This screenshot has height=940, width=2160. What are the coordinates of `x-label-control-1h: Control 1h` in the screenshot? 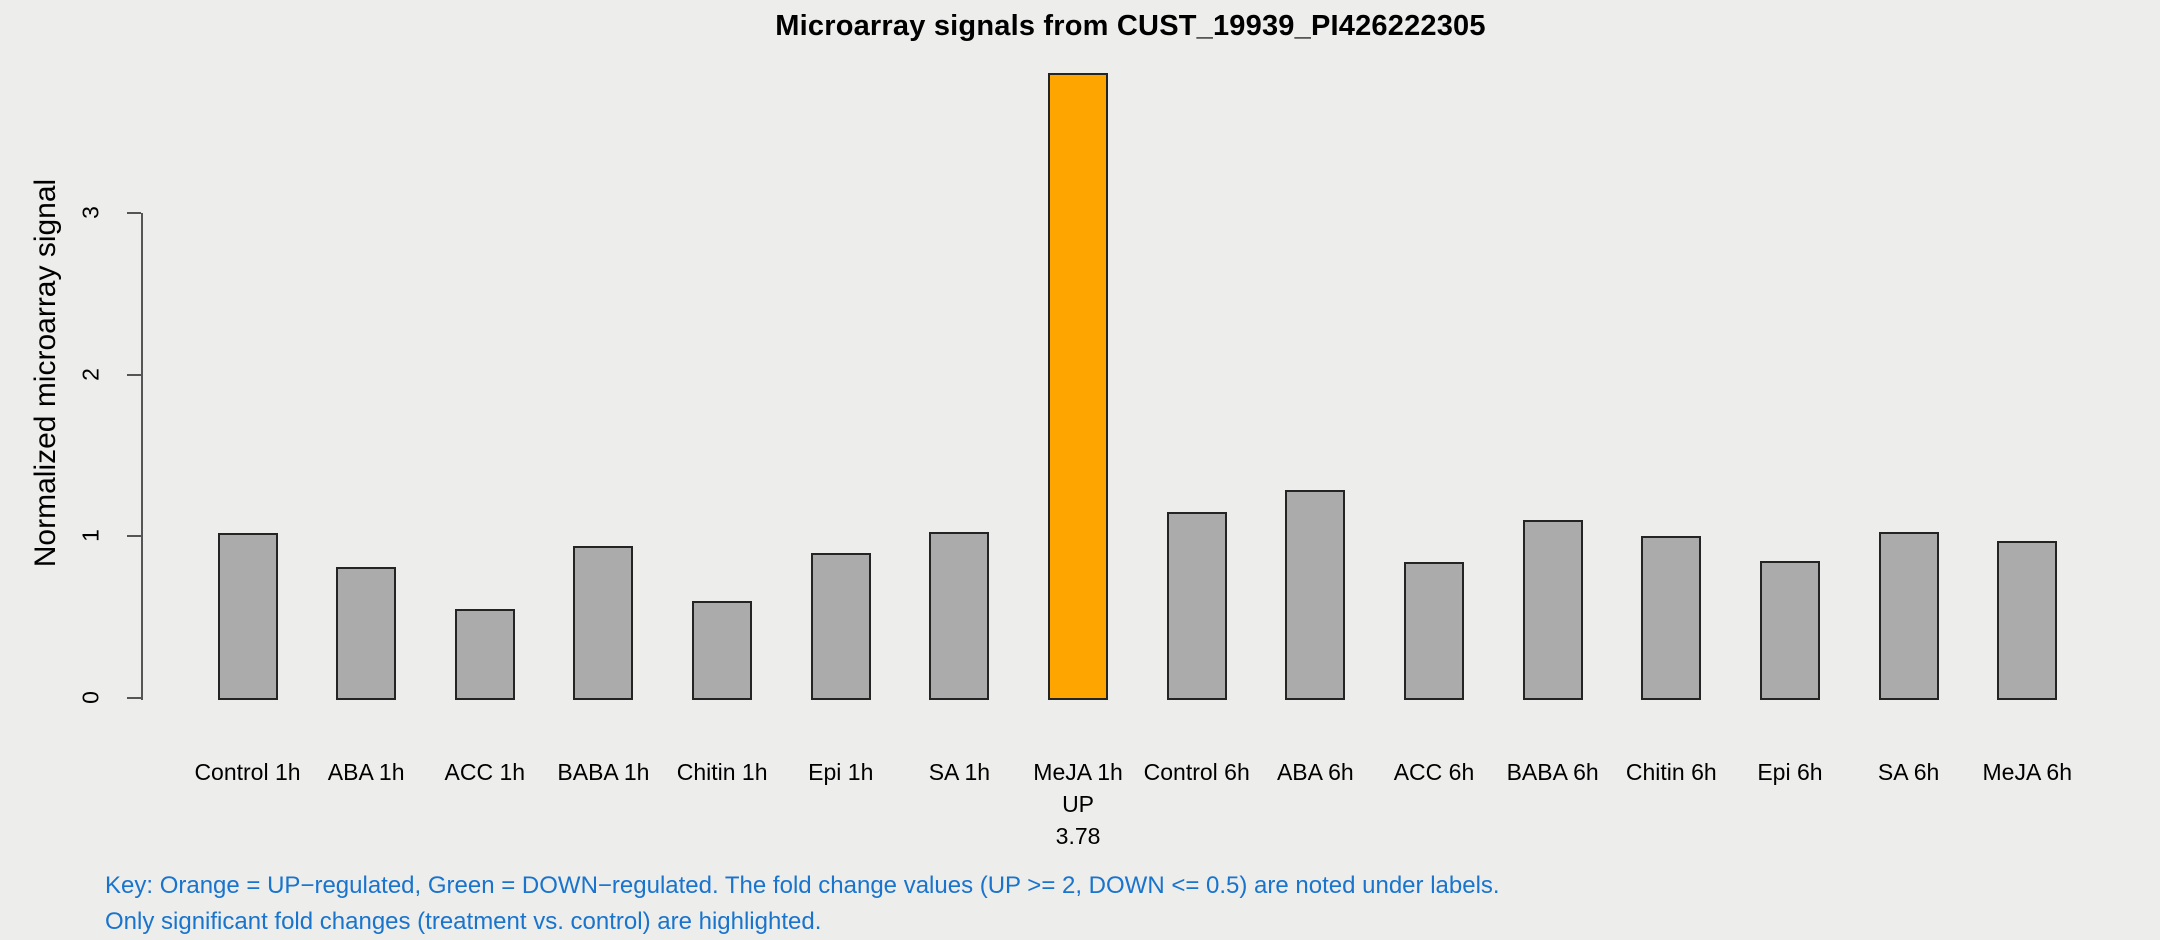 It's located at (247, 772).